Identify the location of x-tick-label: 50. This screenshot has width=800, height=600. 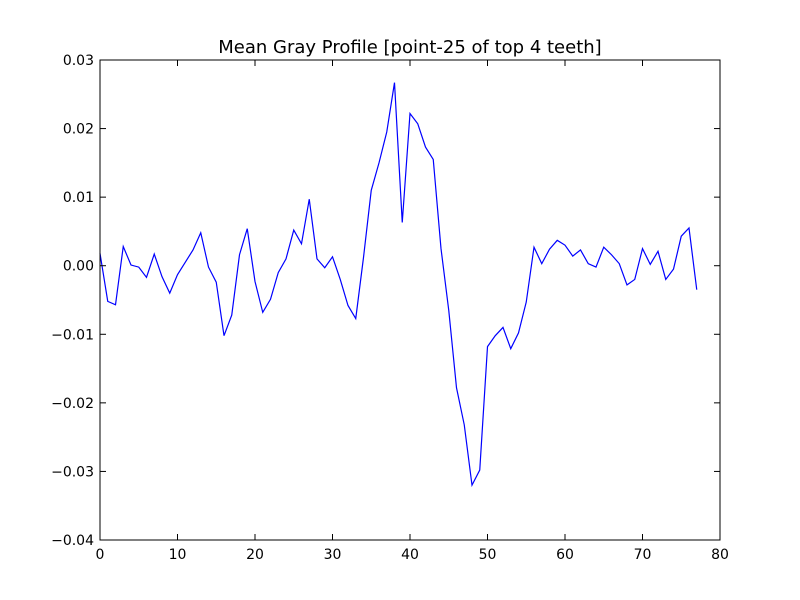
(488, 555).